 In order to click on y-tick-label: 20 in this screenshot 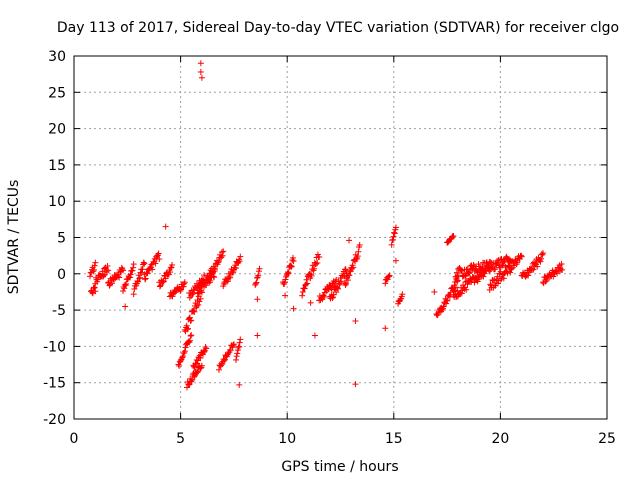, I will do `click(57, 130)`.